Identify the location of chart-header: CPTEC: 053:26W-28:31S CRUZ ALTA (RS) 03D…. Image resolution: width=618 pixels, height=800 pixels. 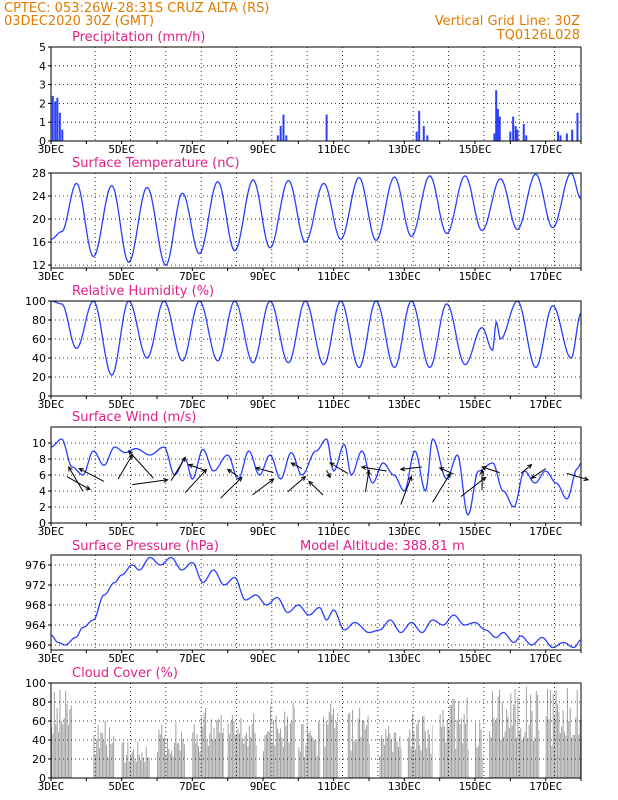
(292, 22).